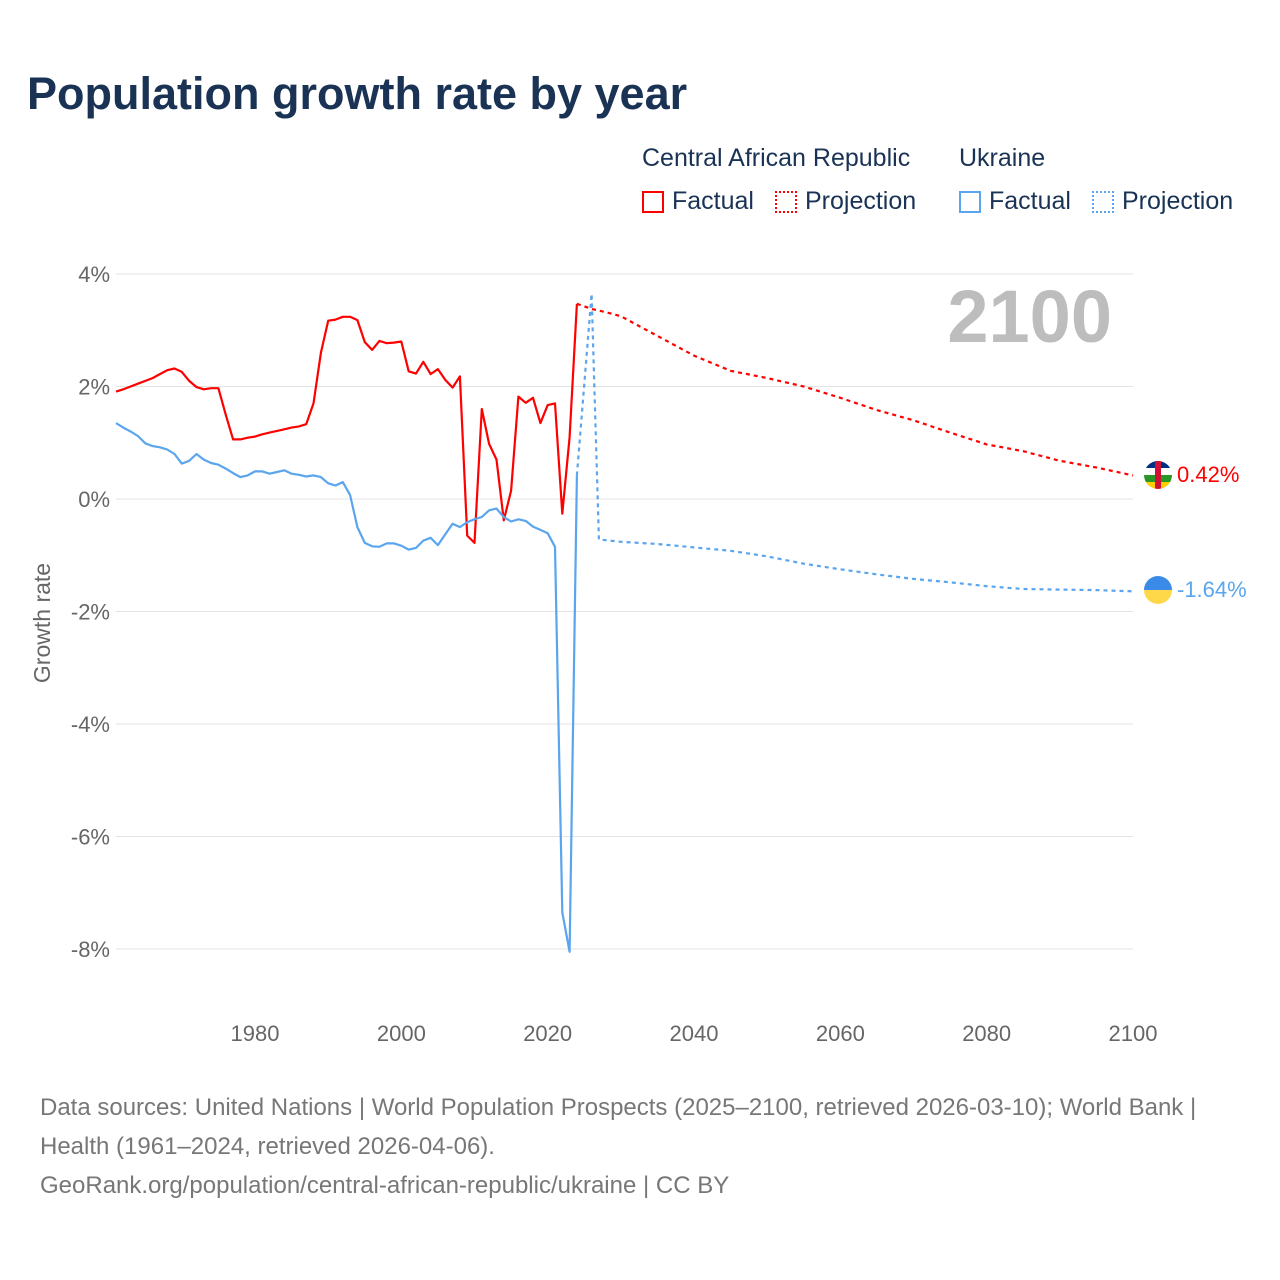  I want to click on x-tick-label: 2060, so click(840, 1033).